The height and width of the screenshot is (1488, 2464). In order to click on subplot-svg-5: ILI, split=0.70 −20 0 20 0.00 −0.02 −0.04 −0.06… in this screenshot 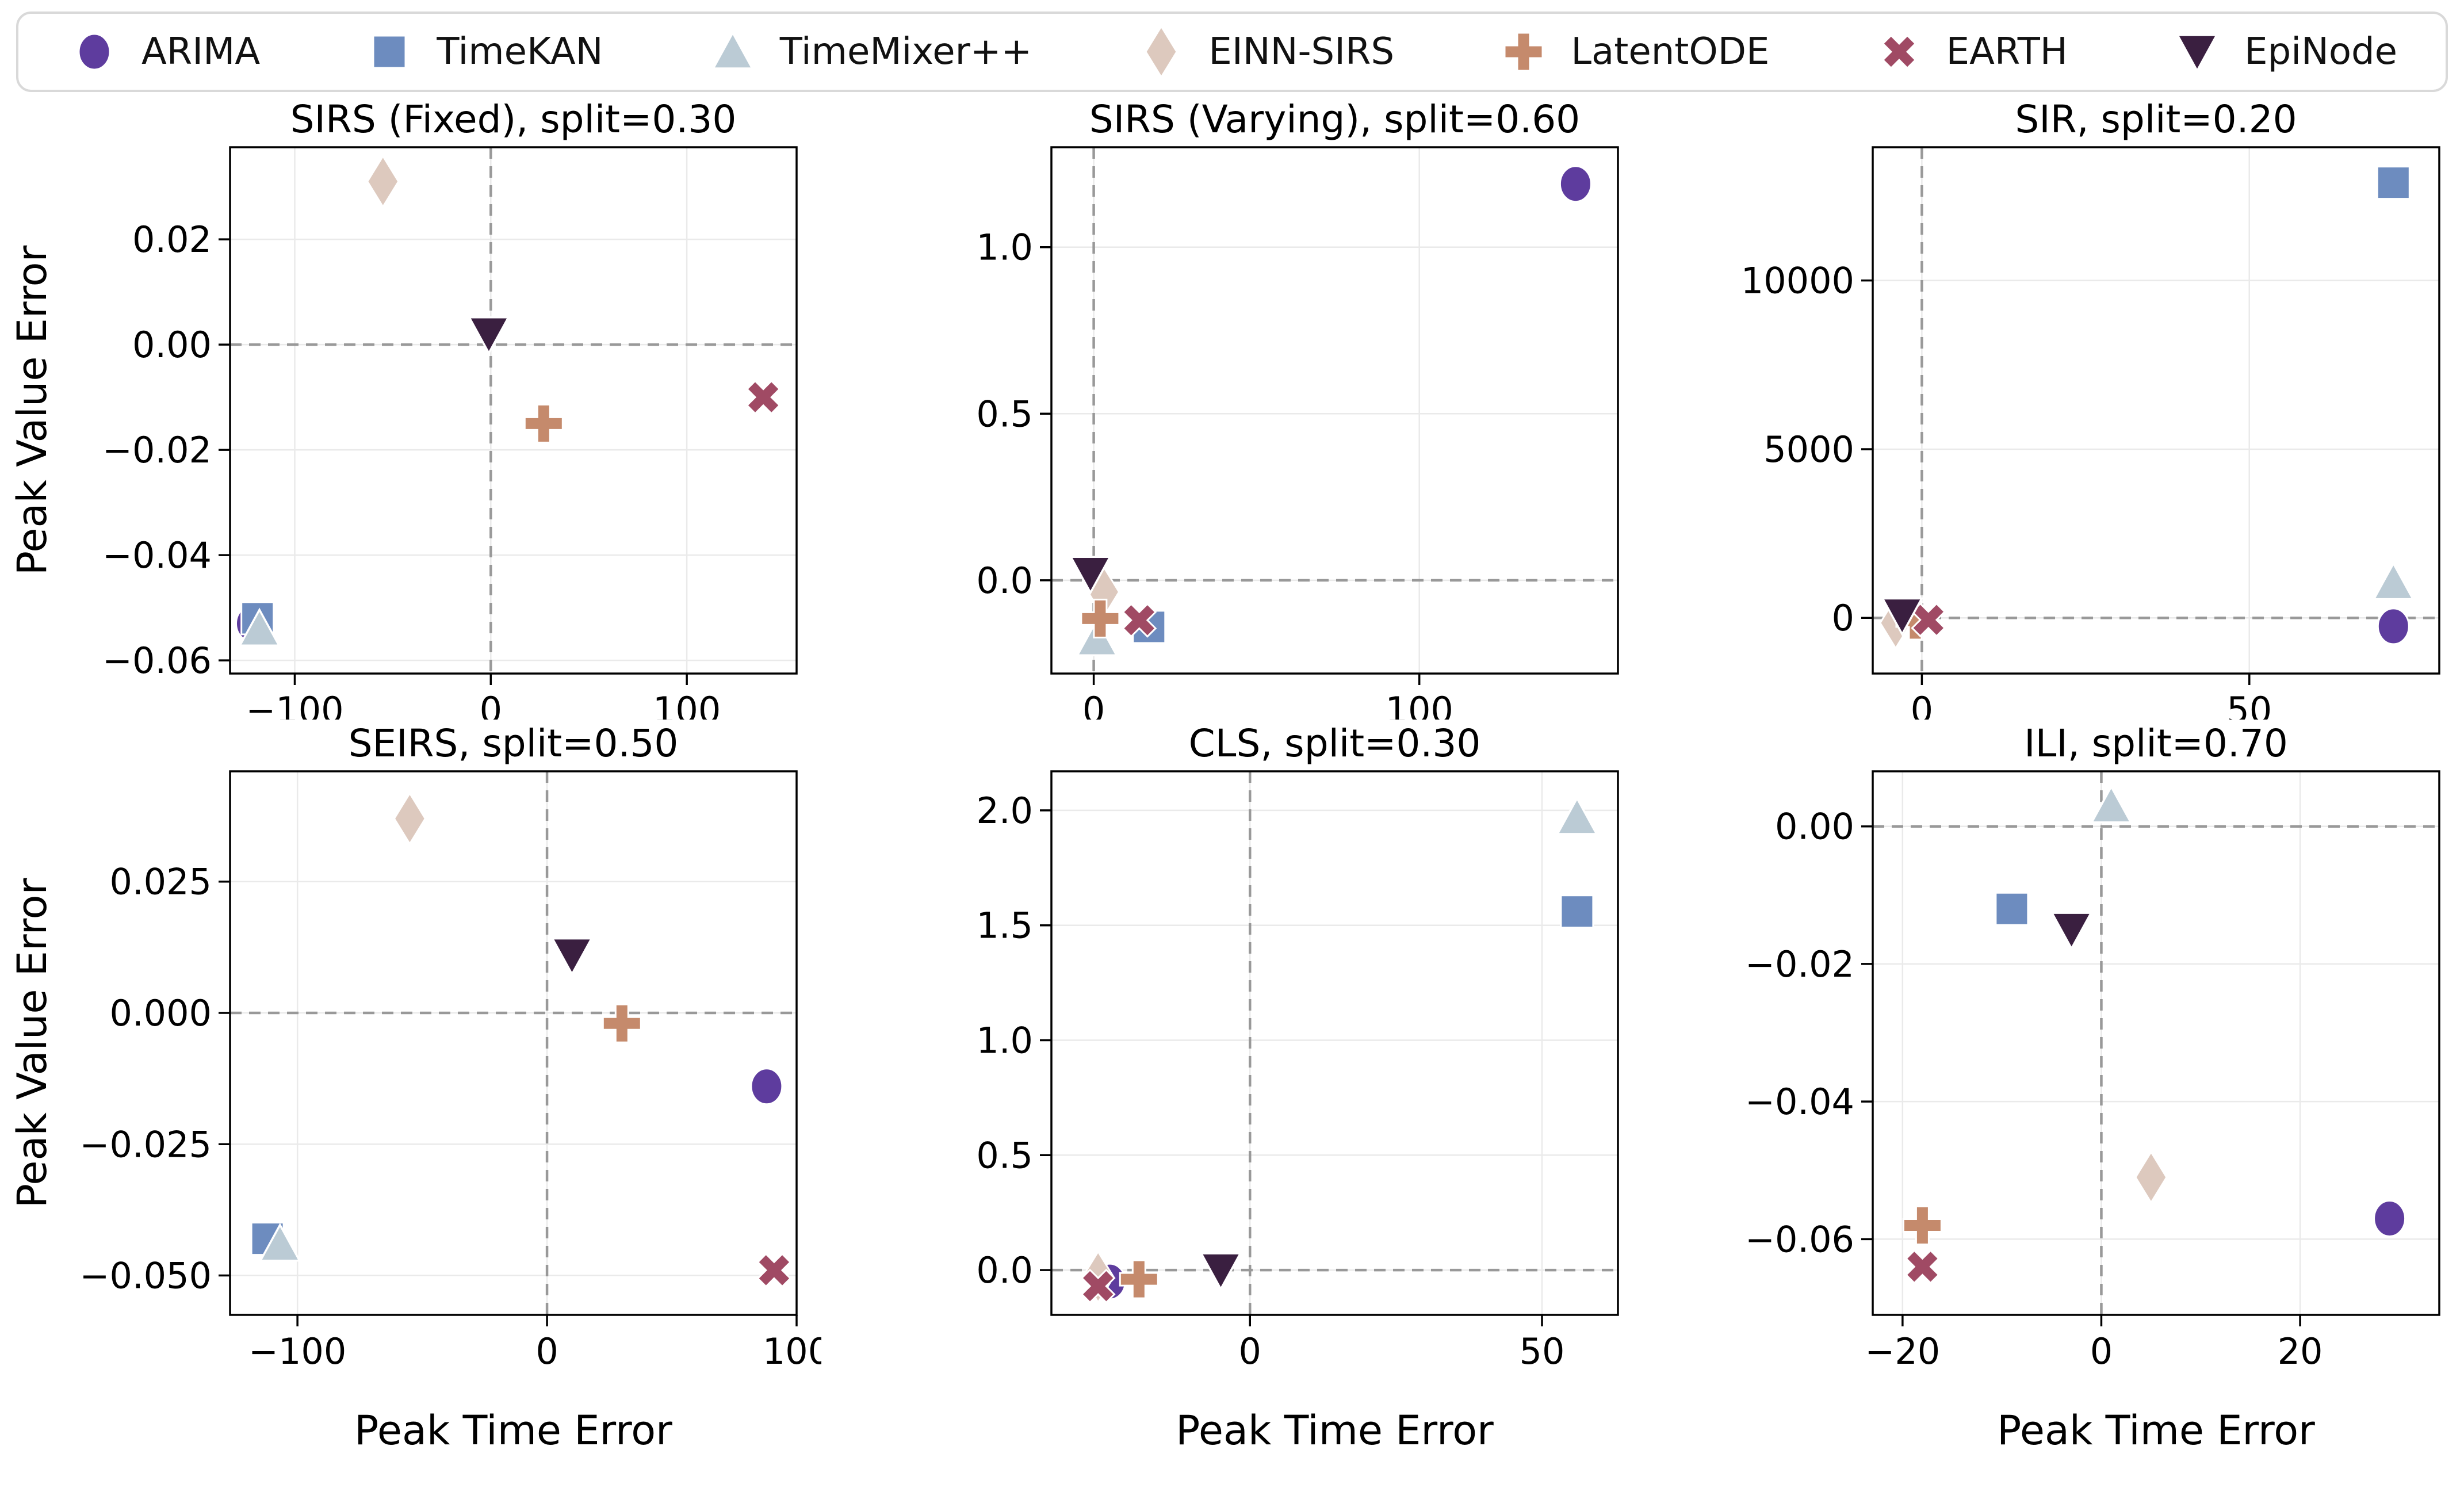, I will do `click(2092, 1087)`.